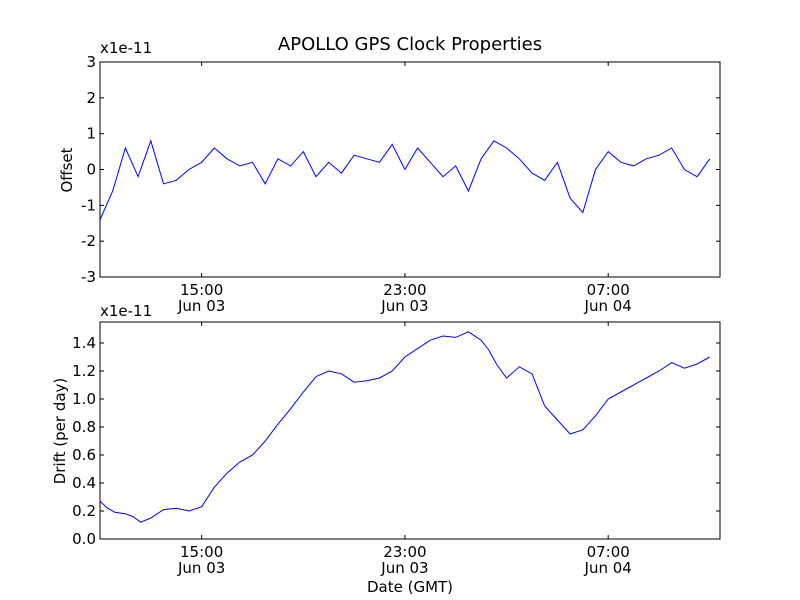 This screenshot has height=600, width=800. Describe the element at coordinates (608, 290) in the screenshot. I see `offset-x-tick-time: 07:00` at that location.